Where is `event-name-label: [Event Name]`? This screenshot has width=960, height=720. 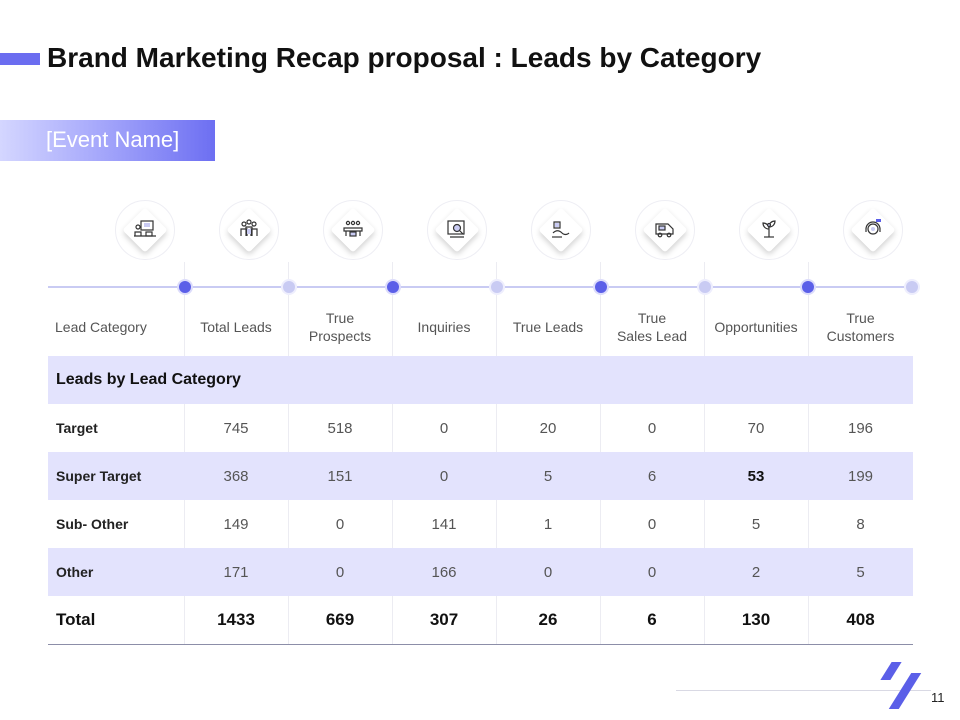
event-name-label: [Event Name] is located at coordinates (113, 139).